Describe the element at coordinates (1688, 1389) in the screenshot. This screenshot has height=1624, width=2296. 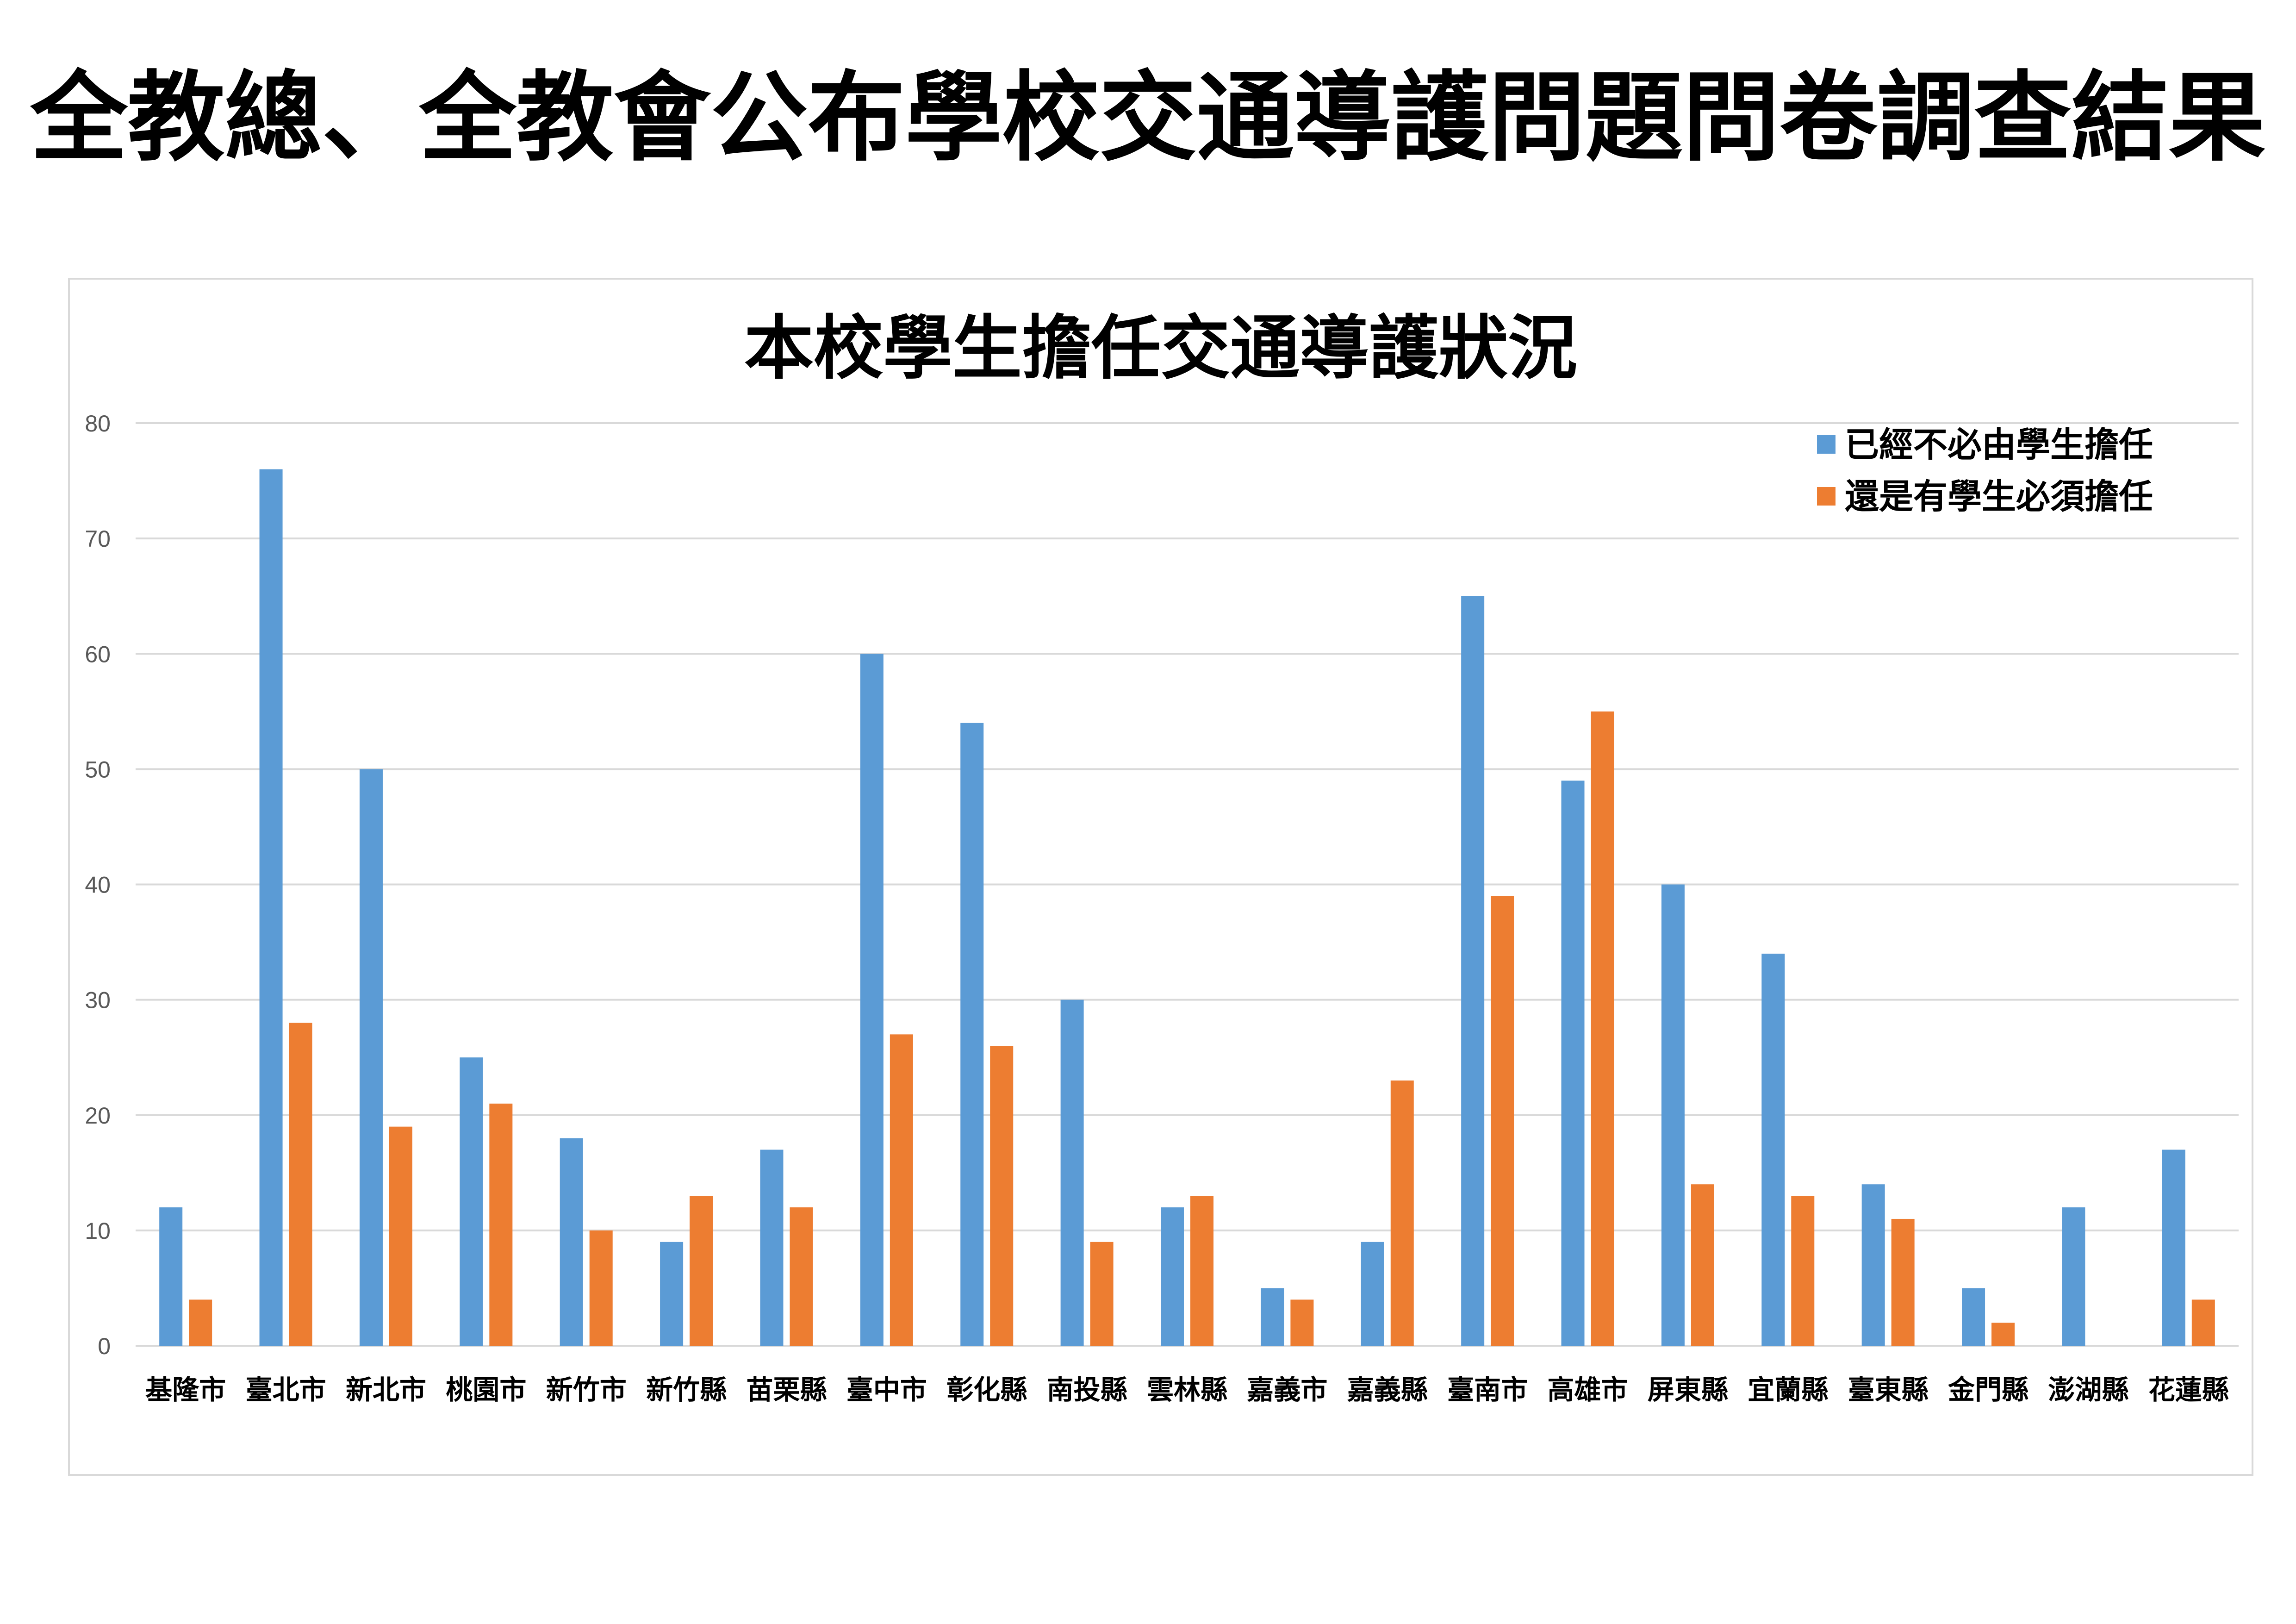
I see `x-tick-label: 屏東縣` at that location.